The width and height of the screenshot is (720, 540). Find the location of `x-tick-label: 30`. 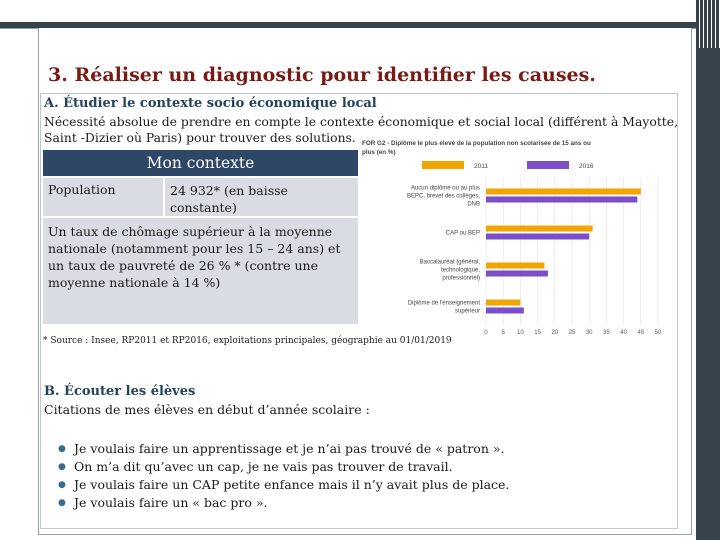

x-tick-label: 30 is located at coordinates (589, 333).